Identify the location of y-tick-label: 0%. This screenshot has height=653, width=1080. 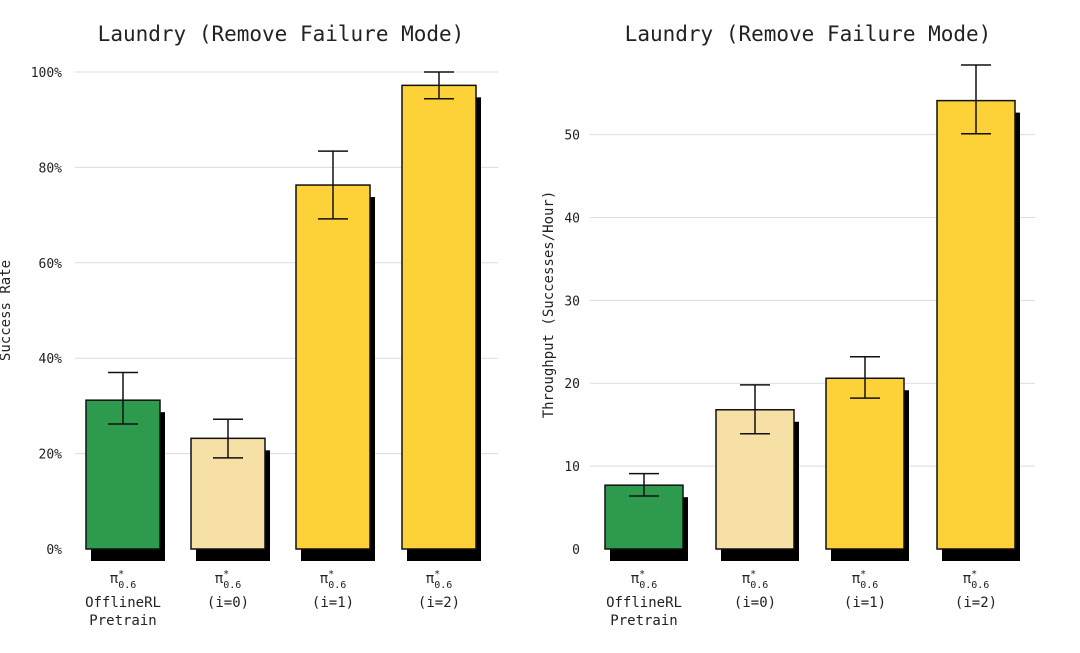
(54, 550).